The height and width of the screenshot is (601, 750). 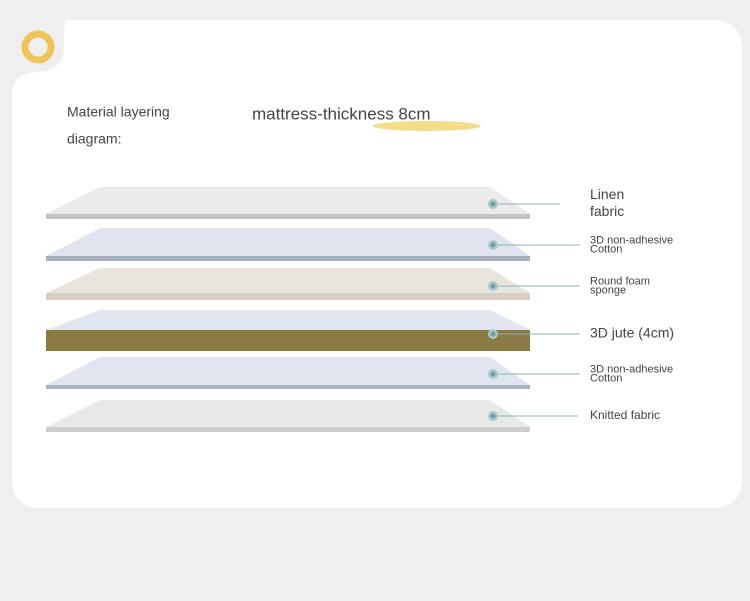 What do you see at coordinates (608, 290) in the screenshot?
I see `layer-label: sponge` at bounding box center [608, 290].